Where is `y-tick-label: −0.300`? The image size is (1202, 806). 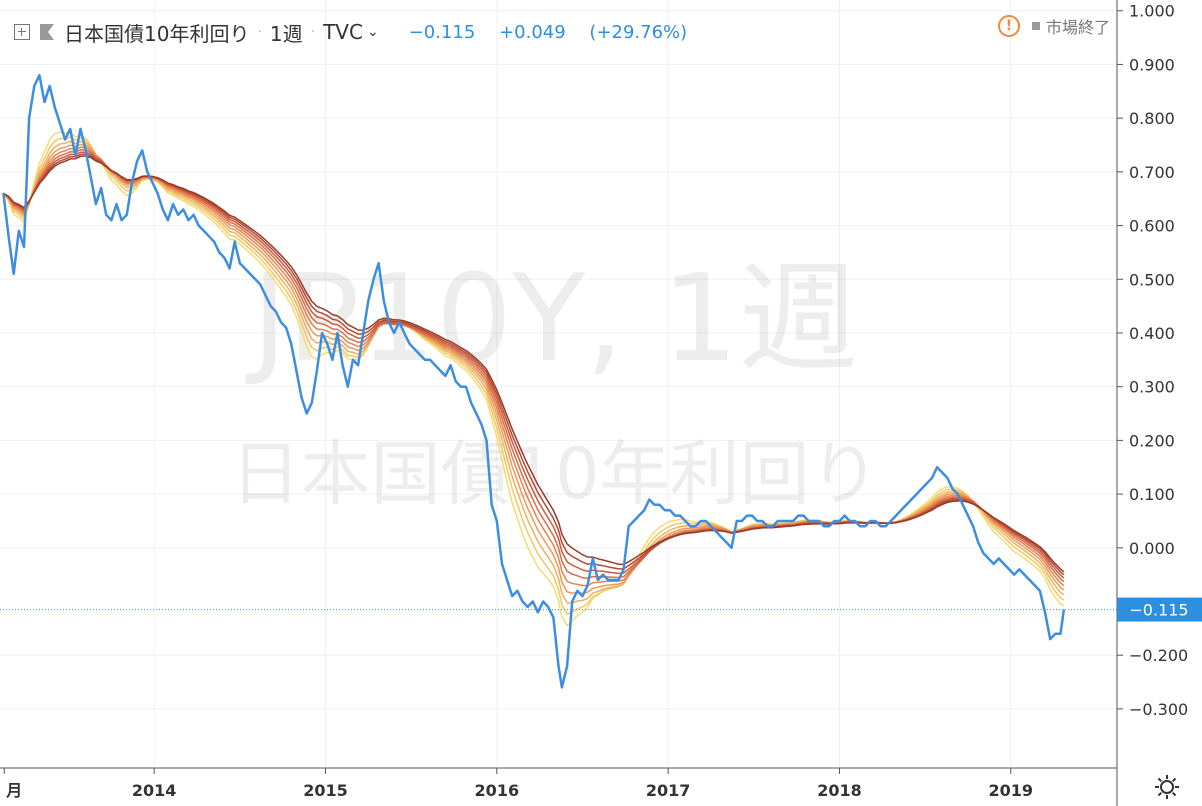 y-tick-label: −0.300 is located at coordinates (1158, 709).